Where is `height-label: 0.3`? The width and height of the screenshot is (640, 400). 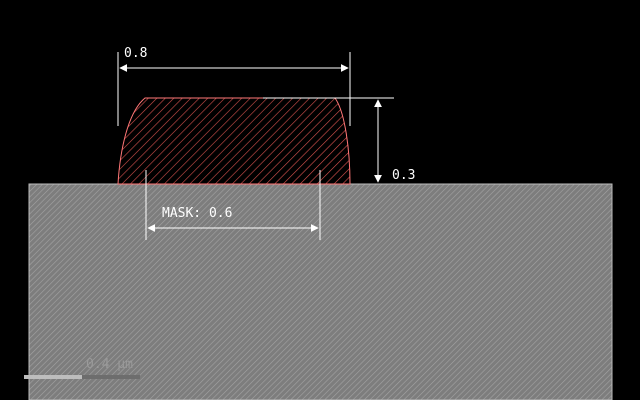
height-label: 0.3 is located at coordinates (403, 175).